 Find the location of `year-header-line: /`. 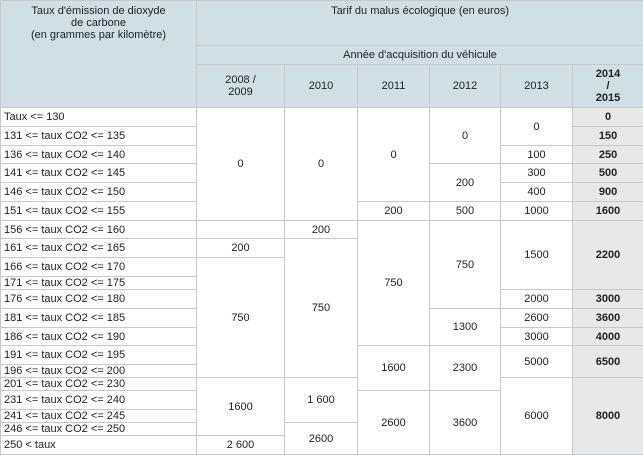

year-header-line: / is located at coordinates (608, 86).